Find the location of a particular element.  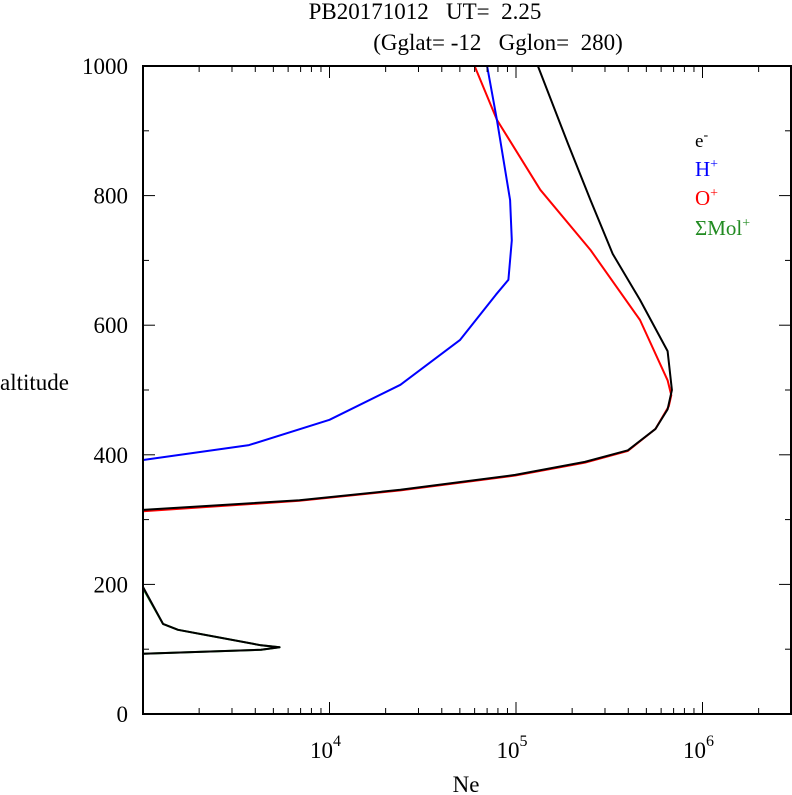

legend-item-o-: O+ is located at coordinates (706, 198).